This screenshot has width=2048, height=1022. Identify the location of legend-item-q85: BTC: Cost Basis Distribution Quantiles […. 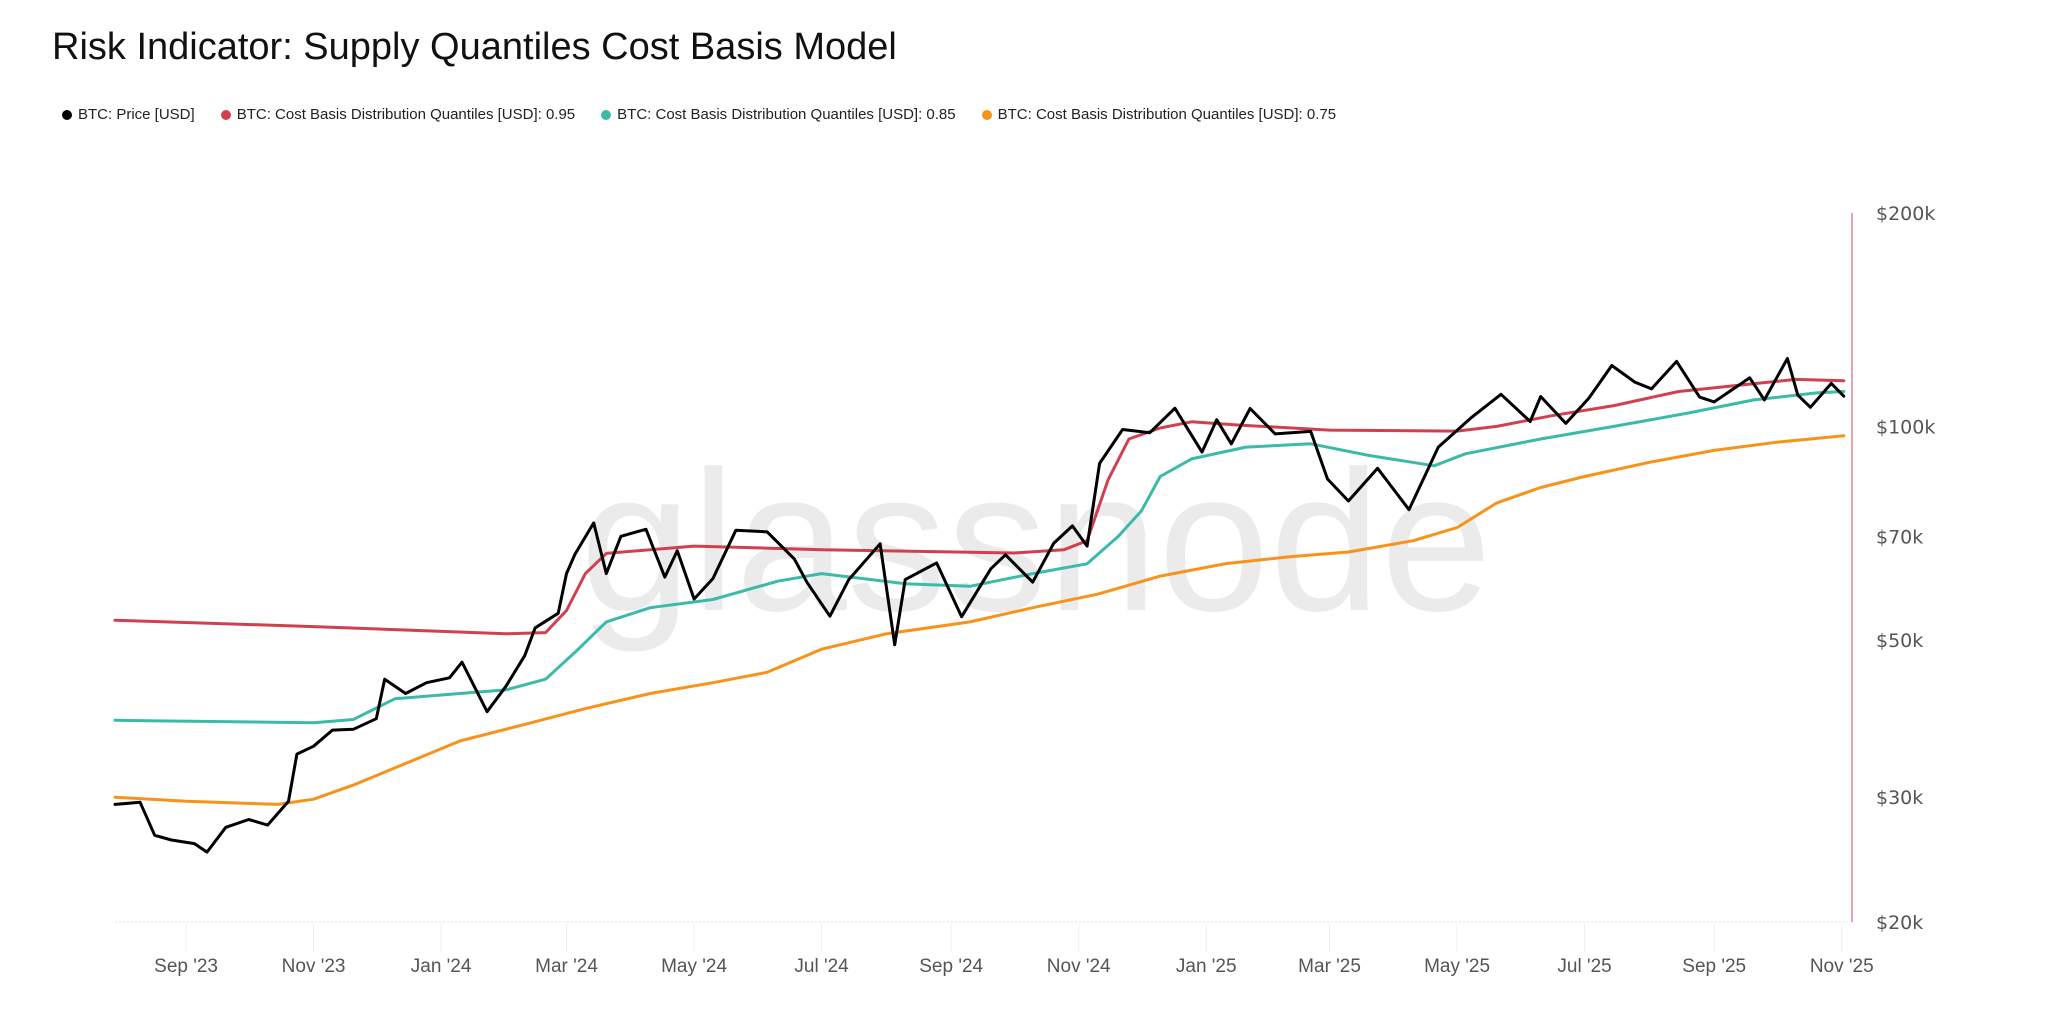
(778, 114).